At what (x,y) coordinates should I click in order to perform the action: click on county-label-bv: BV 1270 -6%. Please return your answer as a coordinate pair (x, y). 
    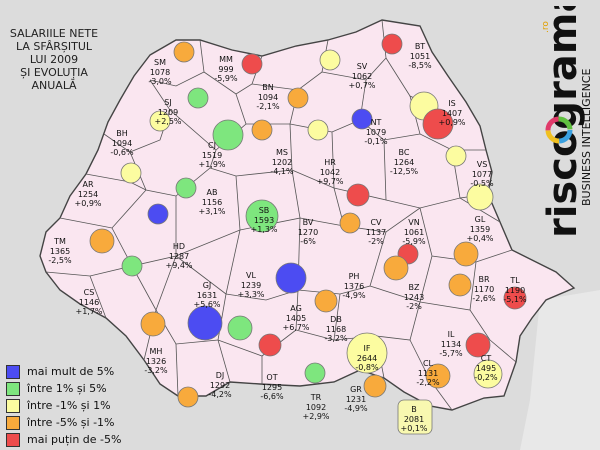
    Looking at the image, I should click on (308, 232).